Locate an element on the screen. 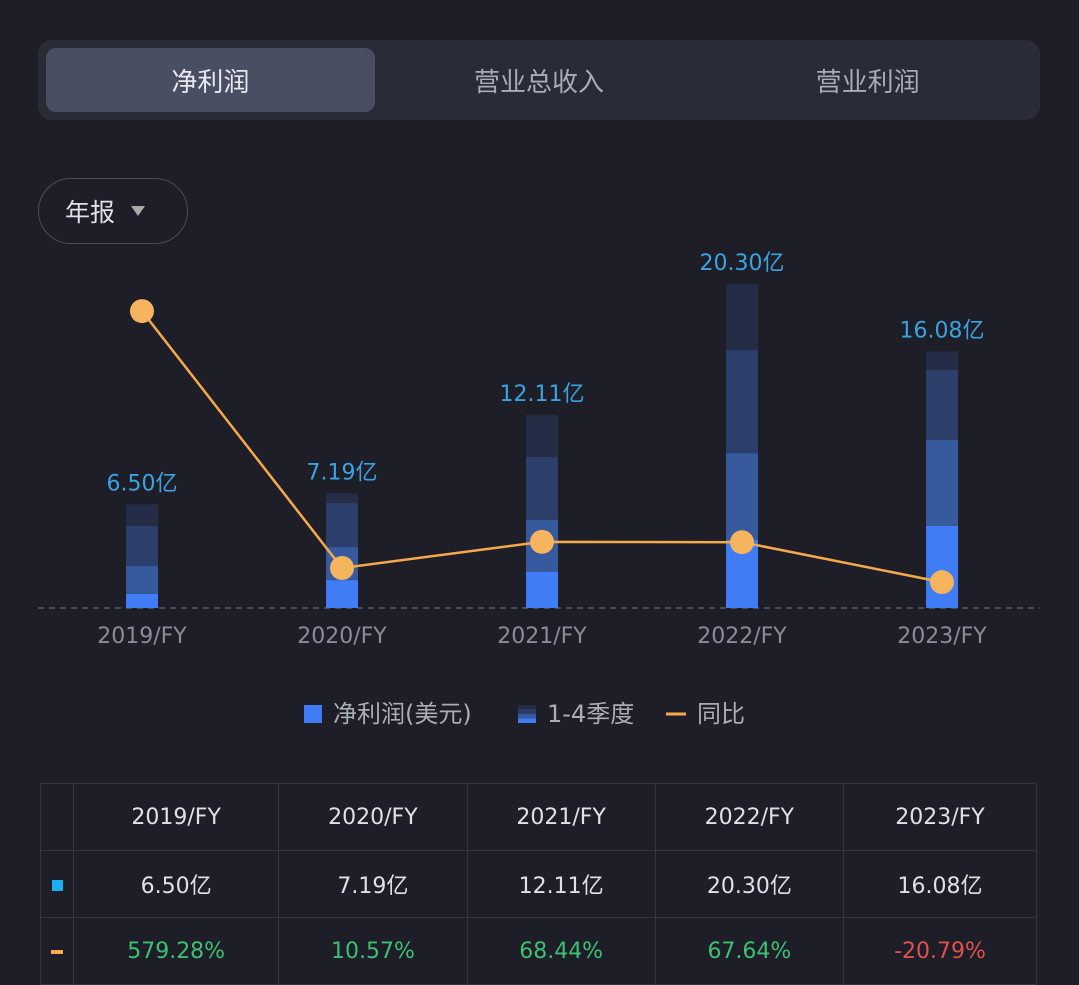 Image resolution: width=1079 pixels, height=985 pixels. table-cell: 16.08亿 is located at coordinates (940, 884).